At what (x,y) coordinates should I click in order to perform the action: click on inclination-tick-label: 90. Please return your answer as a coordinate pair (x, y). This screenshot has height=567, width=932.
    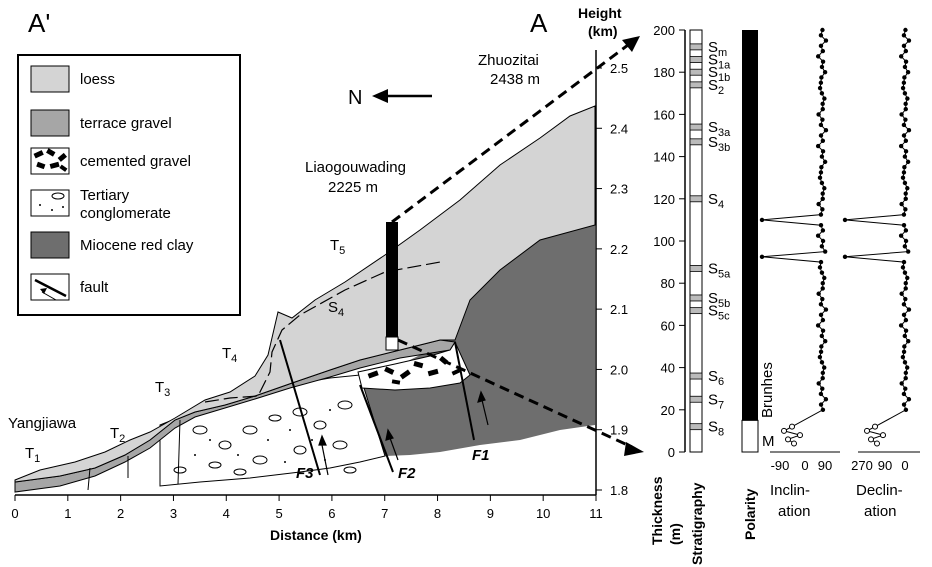
    Looking at the image, I should click on (825, 465).